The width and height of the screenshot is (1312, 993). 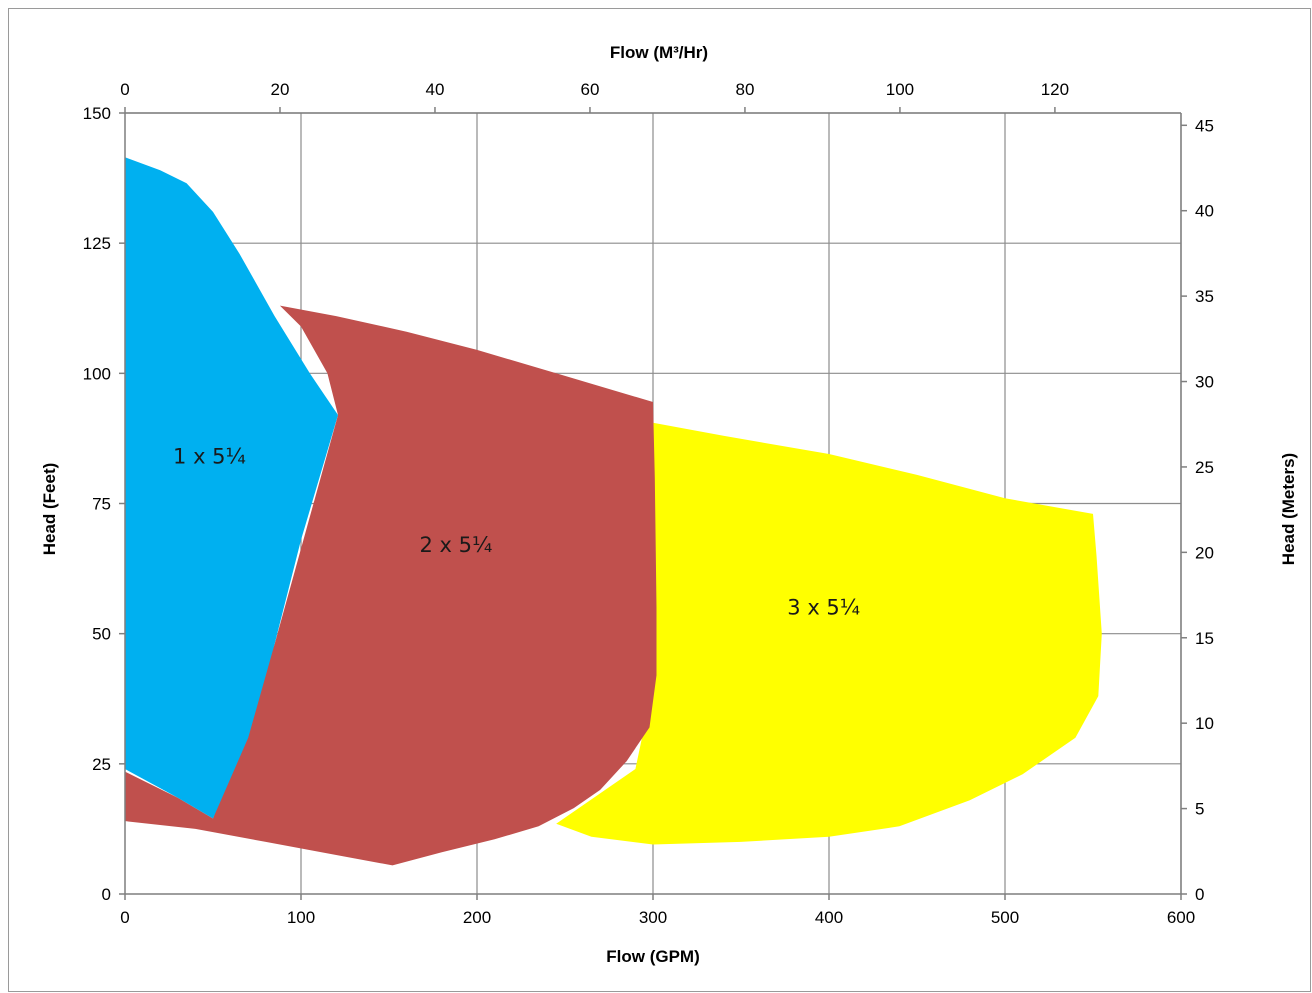 I want to click on y-tick-label-right: 25, so click(x=1204, y=467).